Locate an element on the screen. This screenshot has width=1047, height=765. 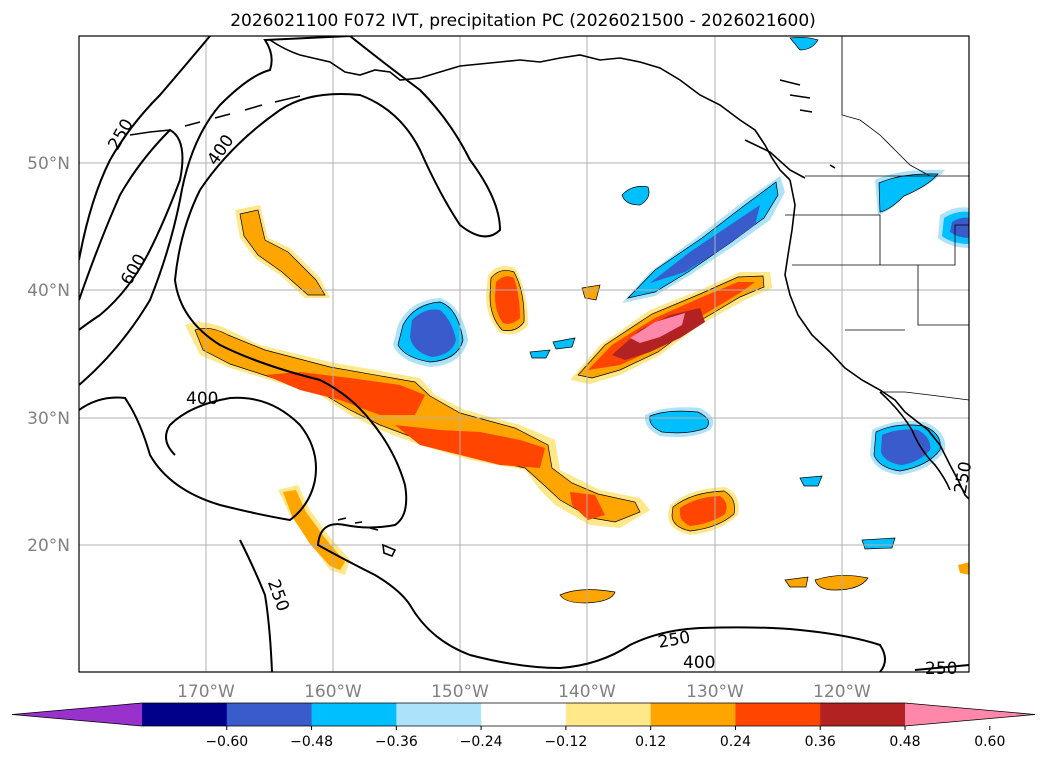
border-states is located at coordinates (877, 272).